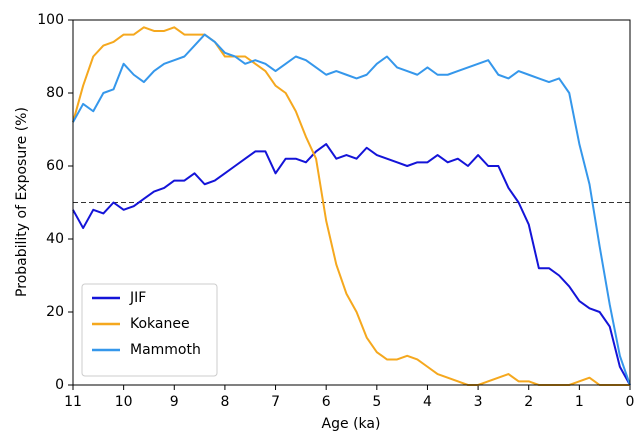  What do you see at coordinates (55, 93) in the screenshot?
I see `y-tick-label: 80` at bounding box center [55, 93].